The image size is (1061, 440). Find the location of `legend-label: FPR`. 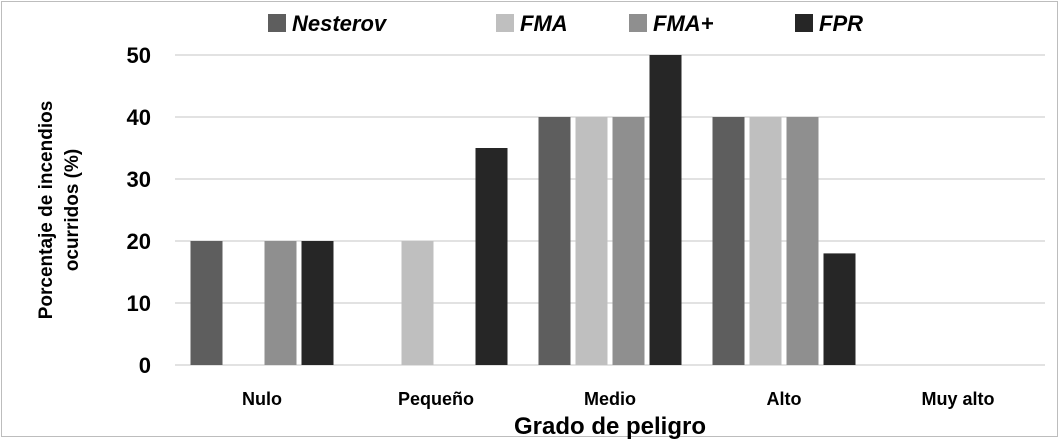

legend-label: FPR is located at coordinates (841, 23).